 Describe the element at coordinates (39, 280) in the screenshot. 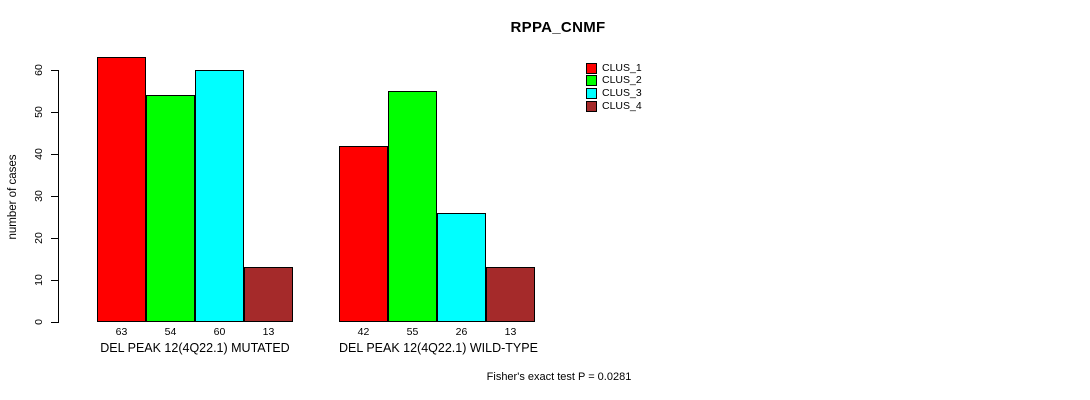

I see `y-tick-label: 10` at that location.